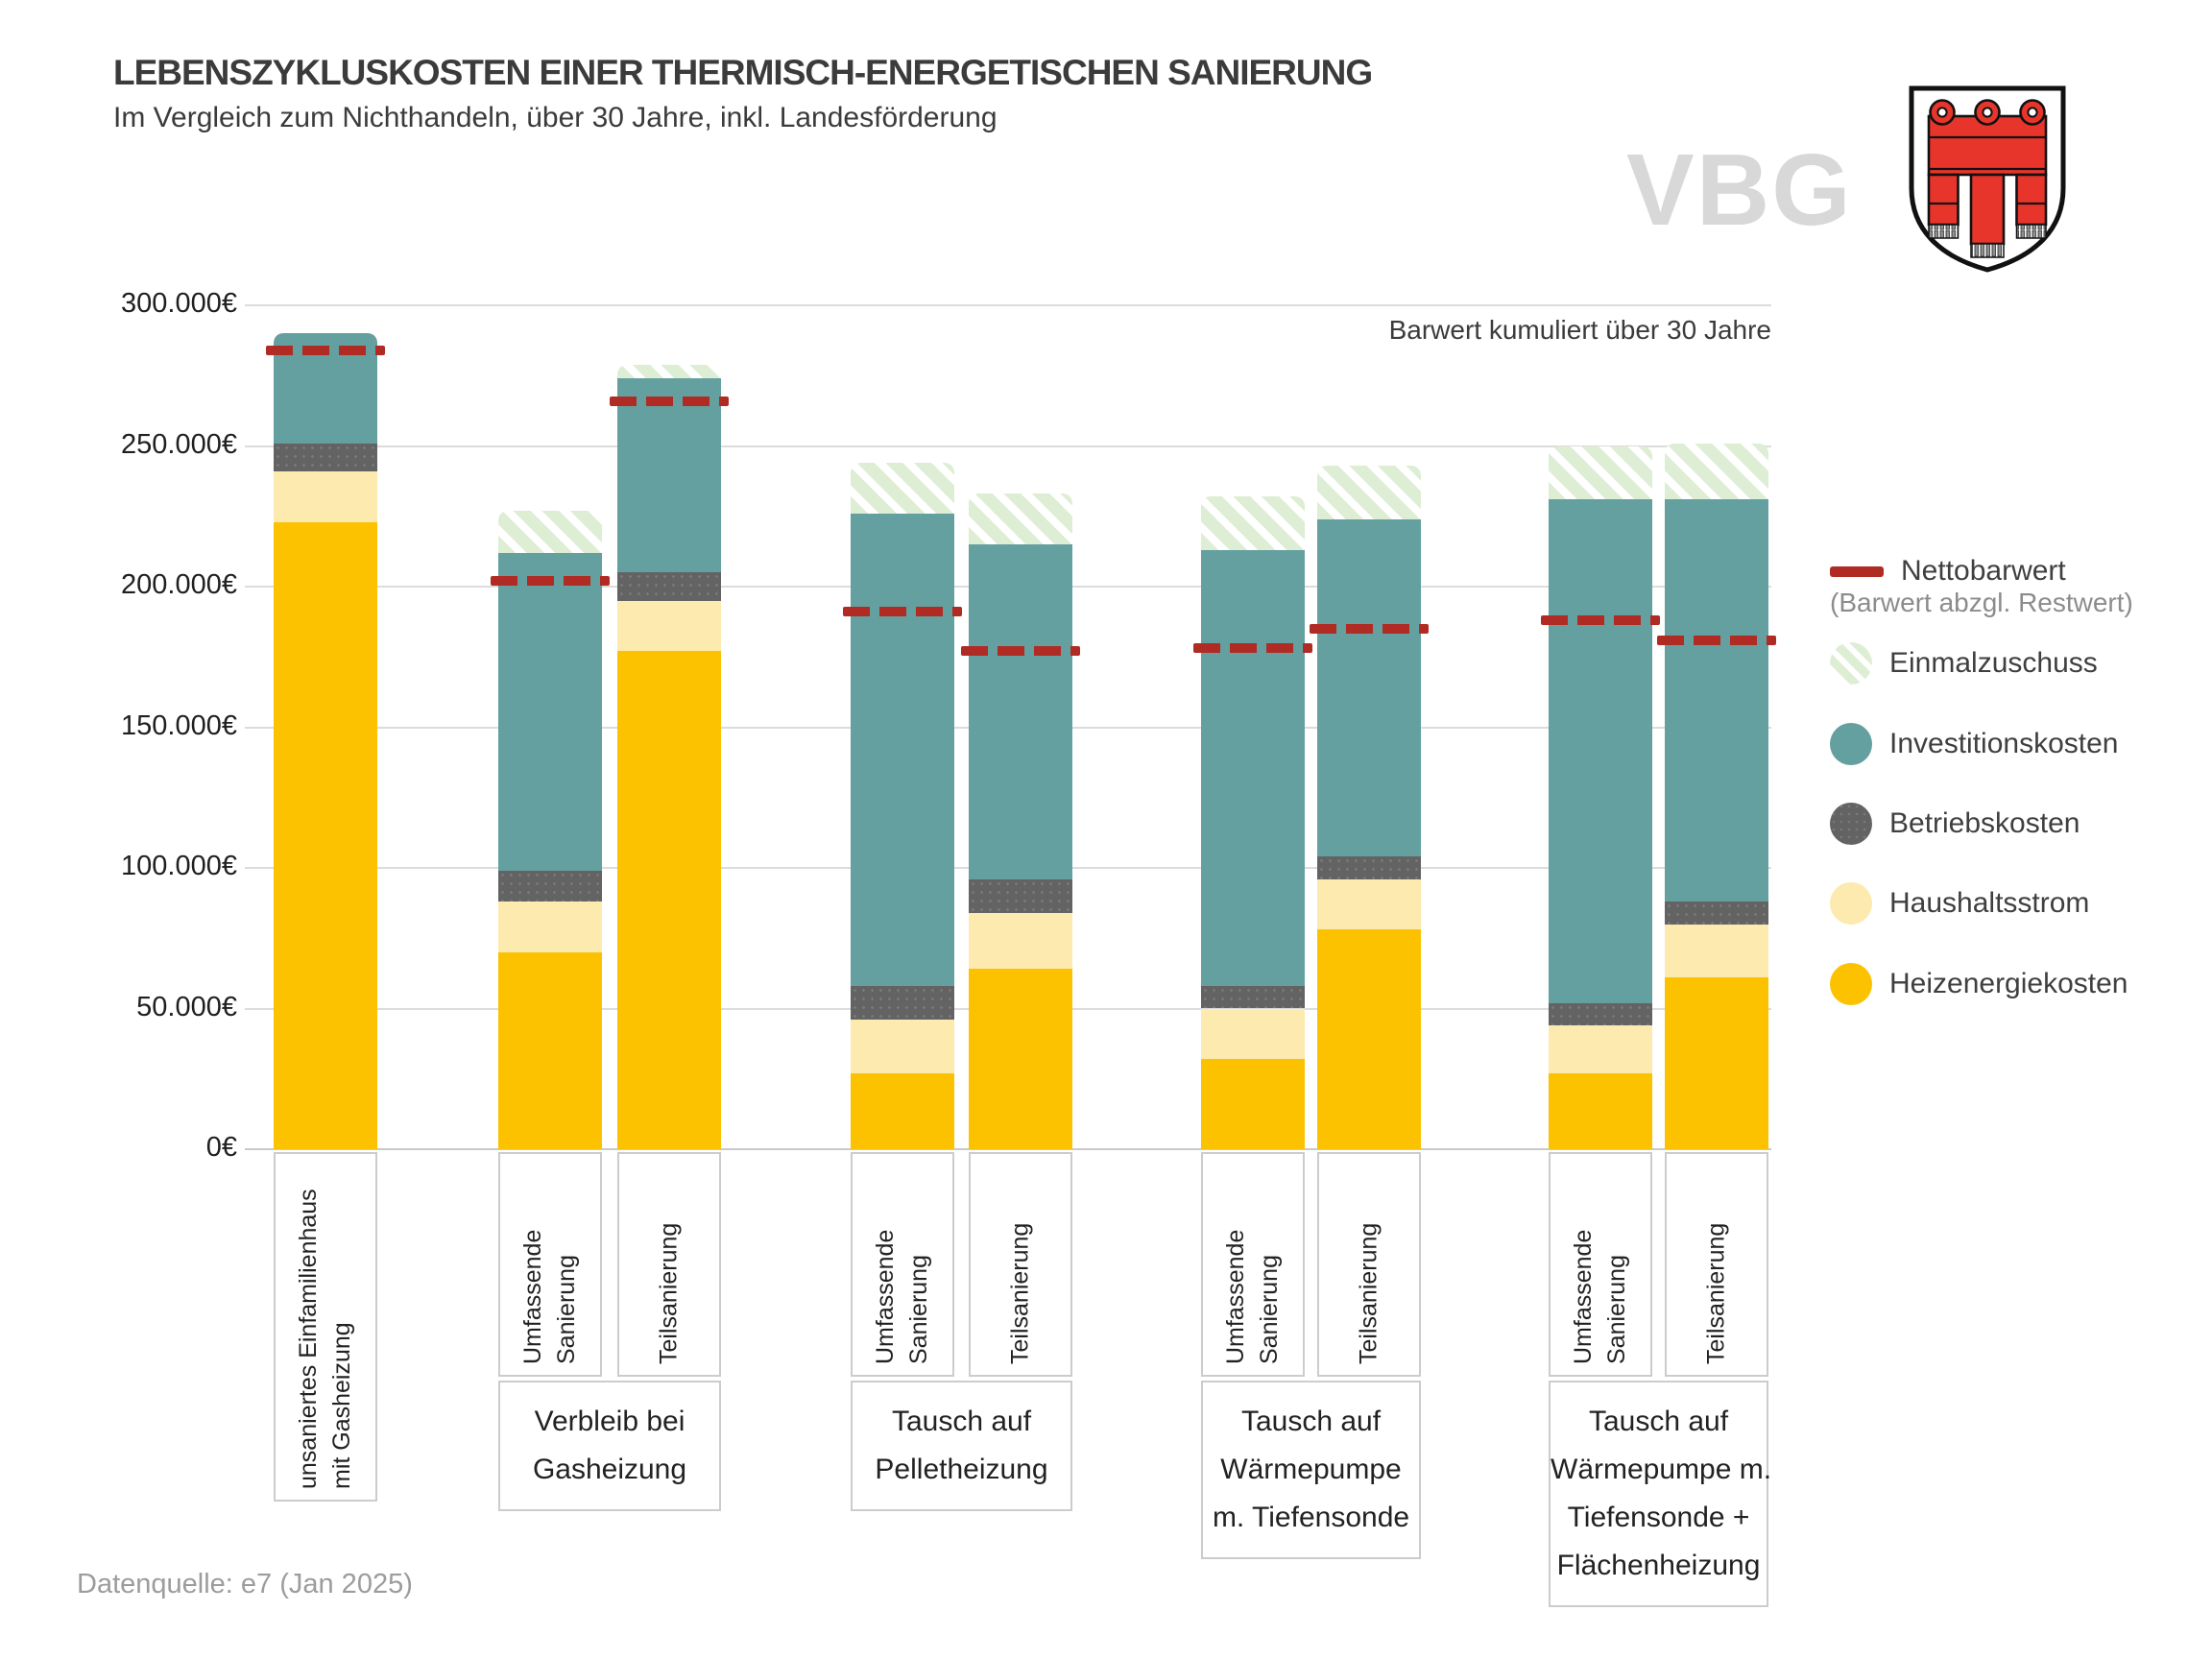  Describe the element at coordinates (1857, 571) in the screenshot. I see `nettobarwert-dash-swatch` at that location.